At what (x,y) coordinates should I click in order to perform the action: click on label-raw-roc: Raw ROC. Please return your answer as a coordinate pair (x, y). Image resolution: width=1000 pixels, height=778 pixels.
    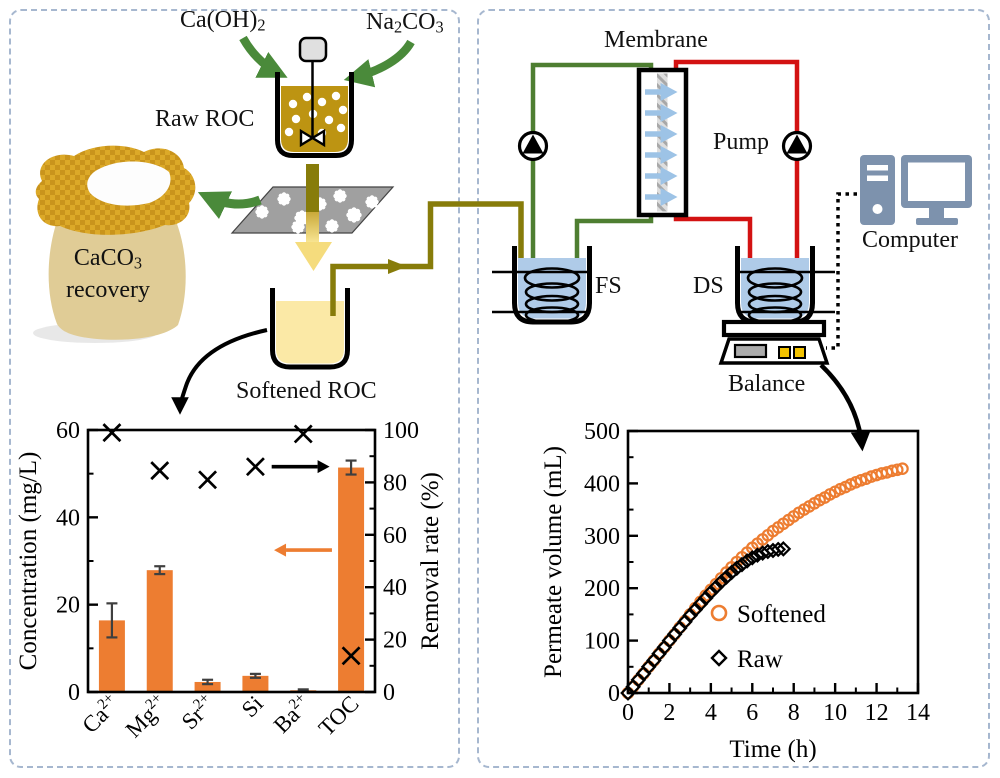
    Looking at the image, I should click on (205, 119).